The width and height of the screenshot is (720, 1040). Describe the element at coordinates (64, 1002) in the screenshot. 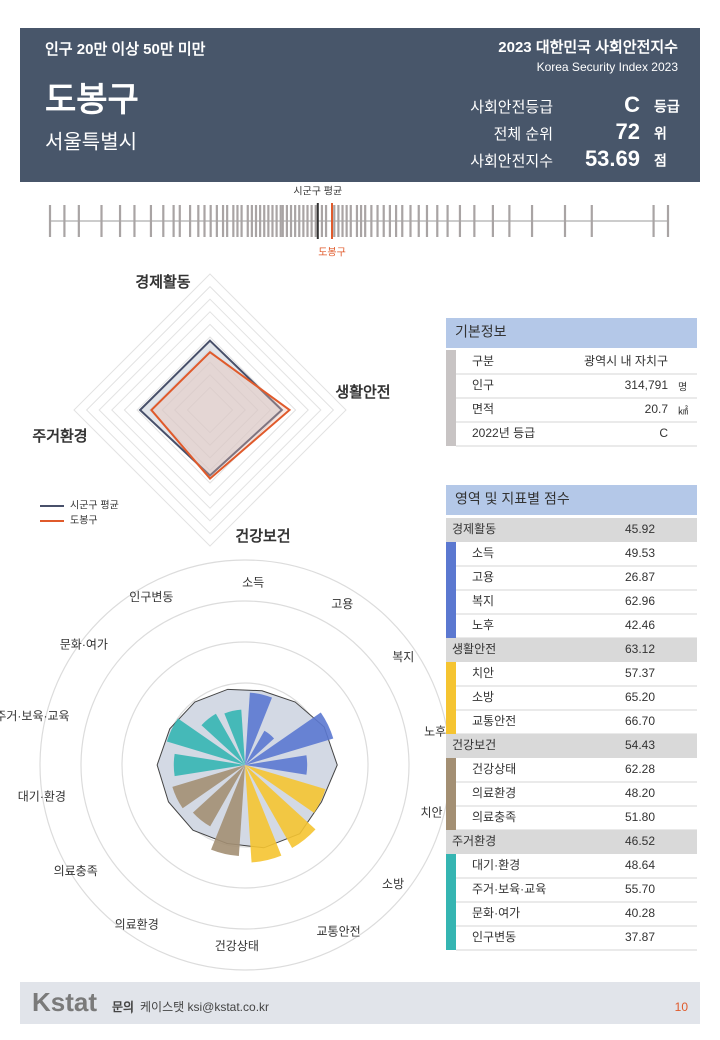

I see `footer-logo: Kstat` at that location.